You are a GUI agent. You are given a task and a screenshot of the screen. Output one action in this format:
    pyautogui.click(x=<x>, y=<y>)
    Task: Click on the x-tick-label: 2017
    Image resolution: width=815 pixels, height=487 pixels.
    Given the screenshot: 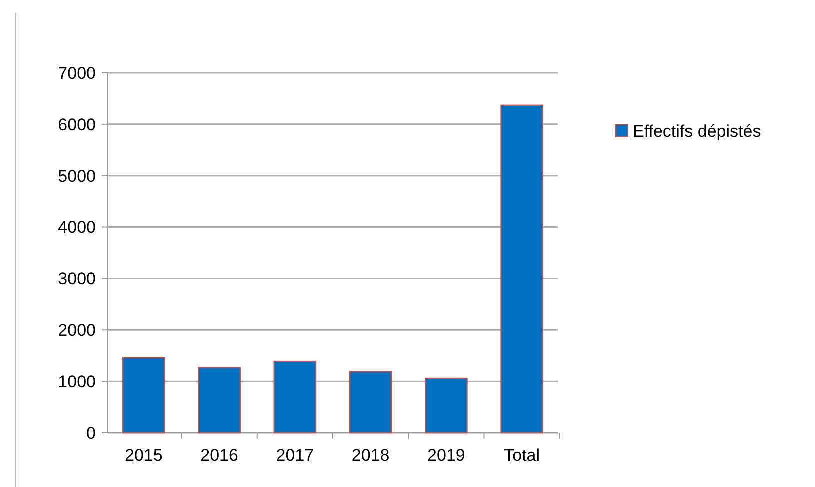 What is the action you would take?
    pyautogui.click(x=295, y=455)
    